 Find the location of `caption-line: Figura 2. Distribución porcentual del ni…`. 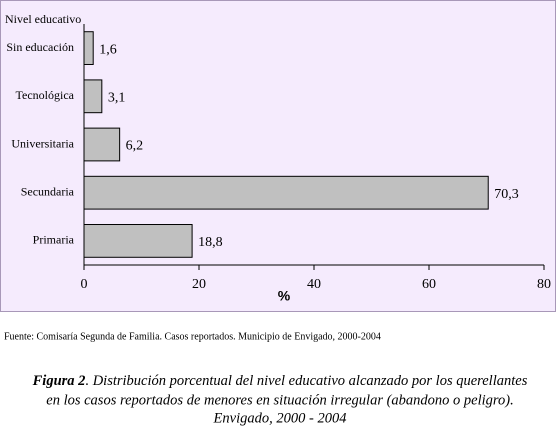

caption-line: Figura 2. Distribución porcentual del ni… is located at coordinates (280, 381).